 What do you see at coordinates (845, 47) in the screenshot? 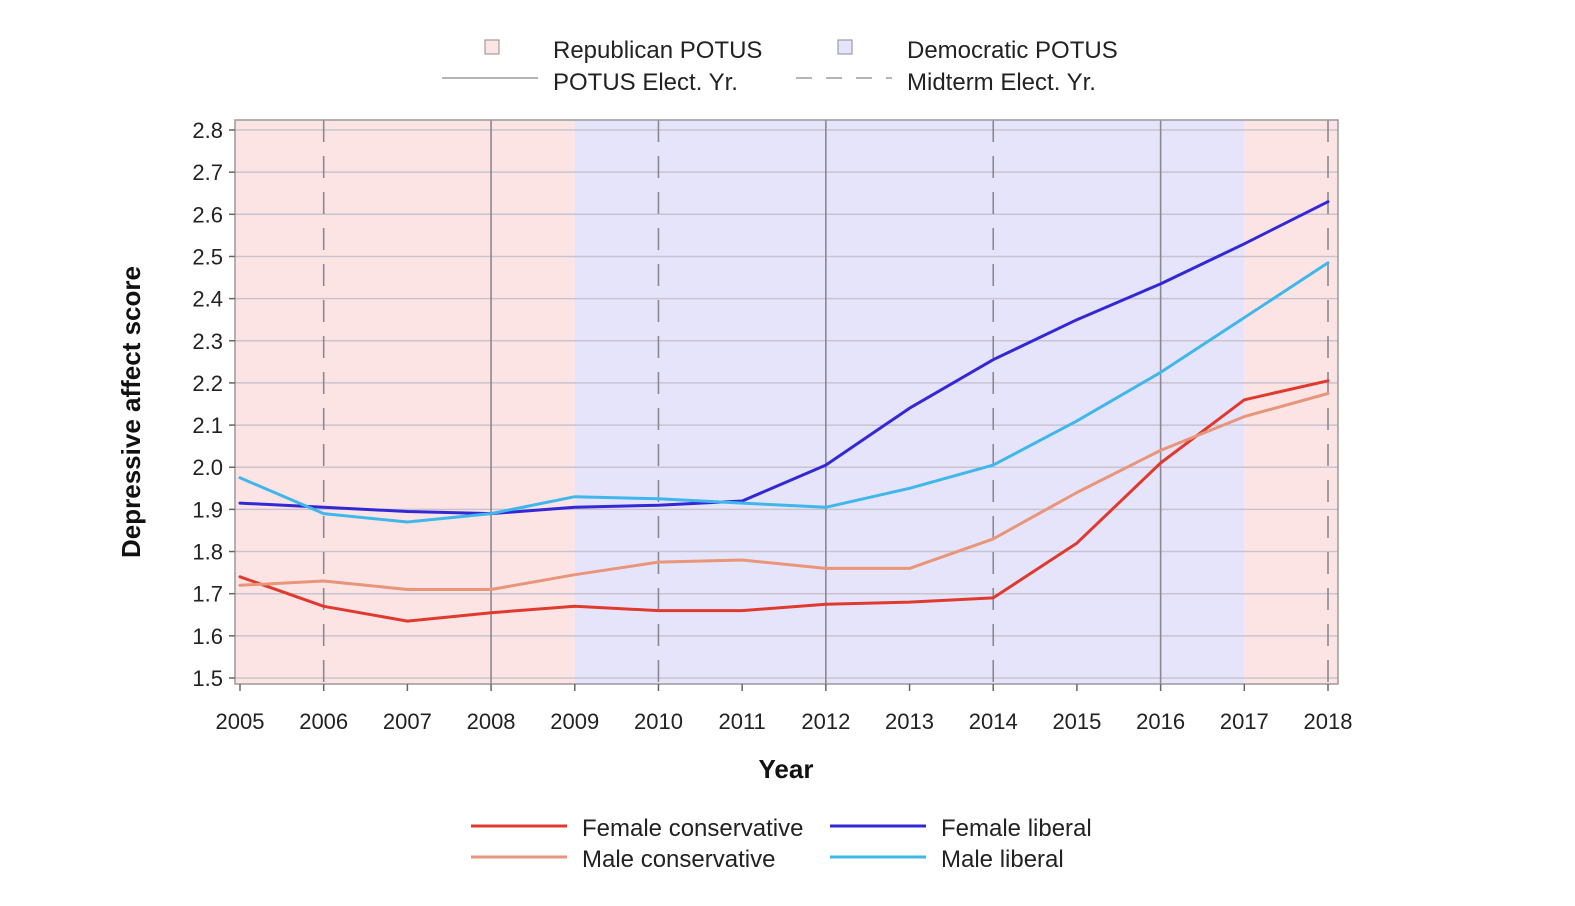
I see `legend-swatch-democratic` at bounding box center [845, 47].